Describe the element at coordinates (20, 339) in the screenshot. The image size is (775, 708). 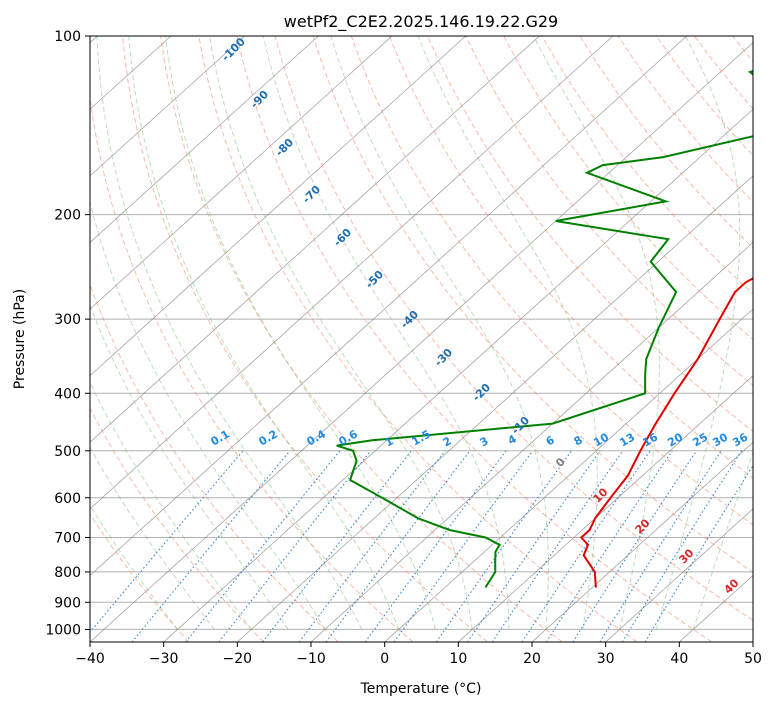
I see `y-axis-label: Pressure (hPa)` at that location.